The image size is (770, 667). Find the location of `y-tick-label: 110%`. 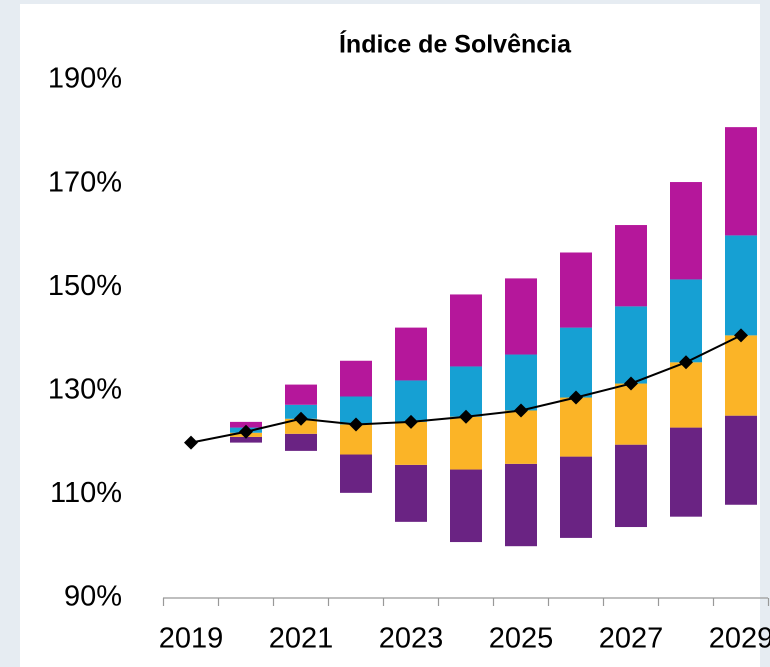

y-tick-label: 110% is located at coordinates (86, 493).